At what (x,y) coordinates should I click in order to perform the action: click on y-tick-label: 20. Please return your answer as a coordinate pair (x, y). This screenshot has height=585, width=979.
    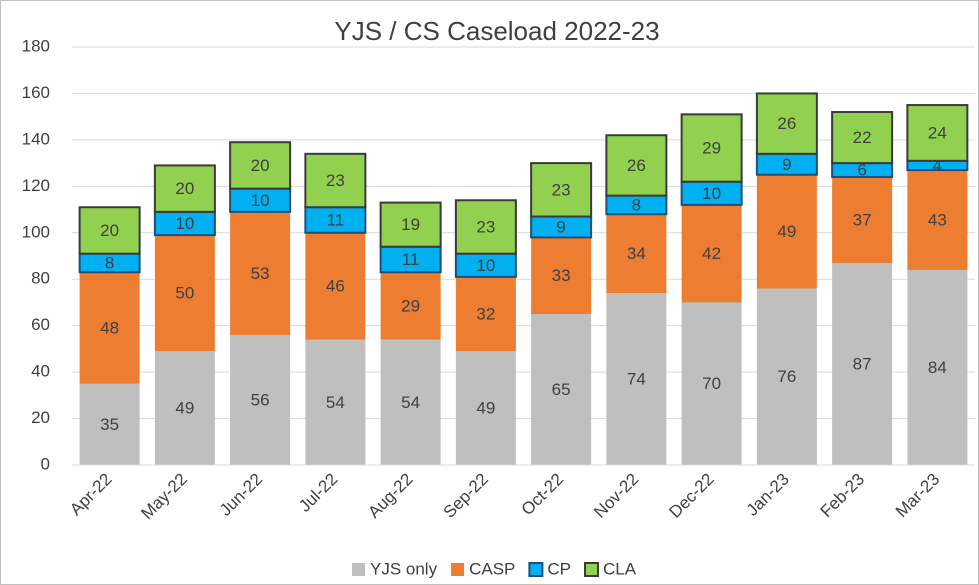
    Looking at the image, I should click on (40, 417).